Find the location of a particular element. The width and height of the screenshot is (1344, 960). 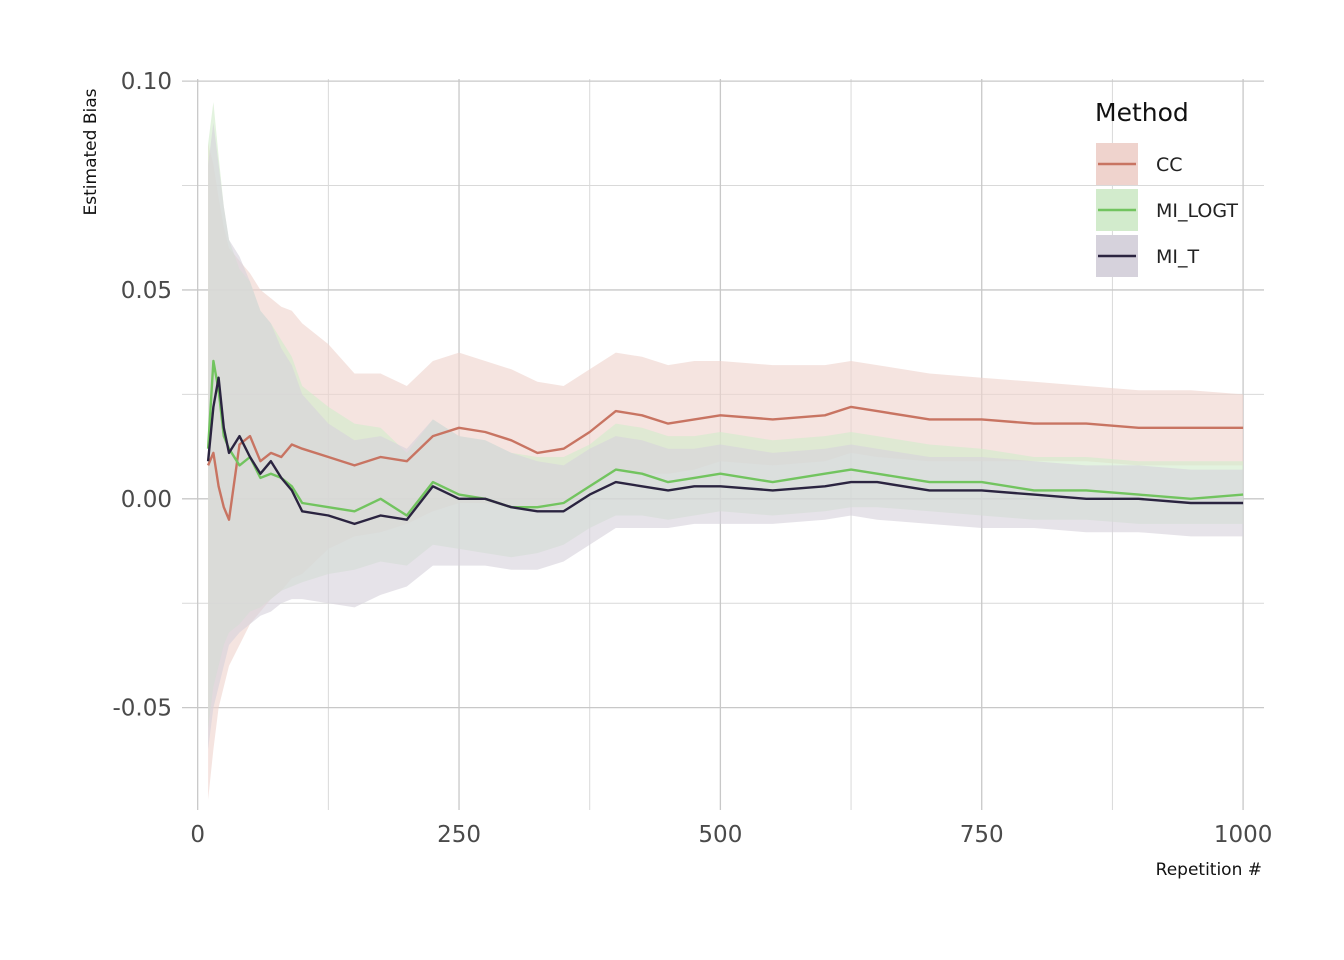

x-axis-ticks: 0 250 500 750 1000 is located at coordinates (731, 835).